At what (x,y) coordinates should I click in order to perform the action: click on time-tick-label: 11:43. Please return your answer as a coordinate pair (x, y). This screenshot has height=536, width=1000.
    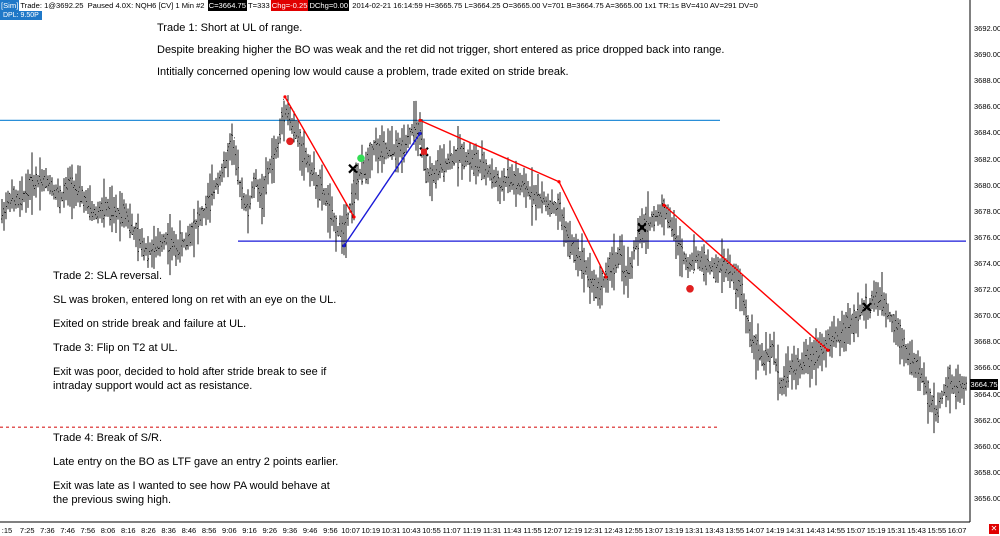
    Looking at the image, I should click on (512, 530).